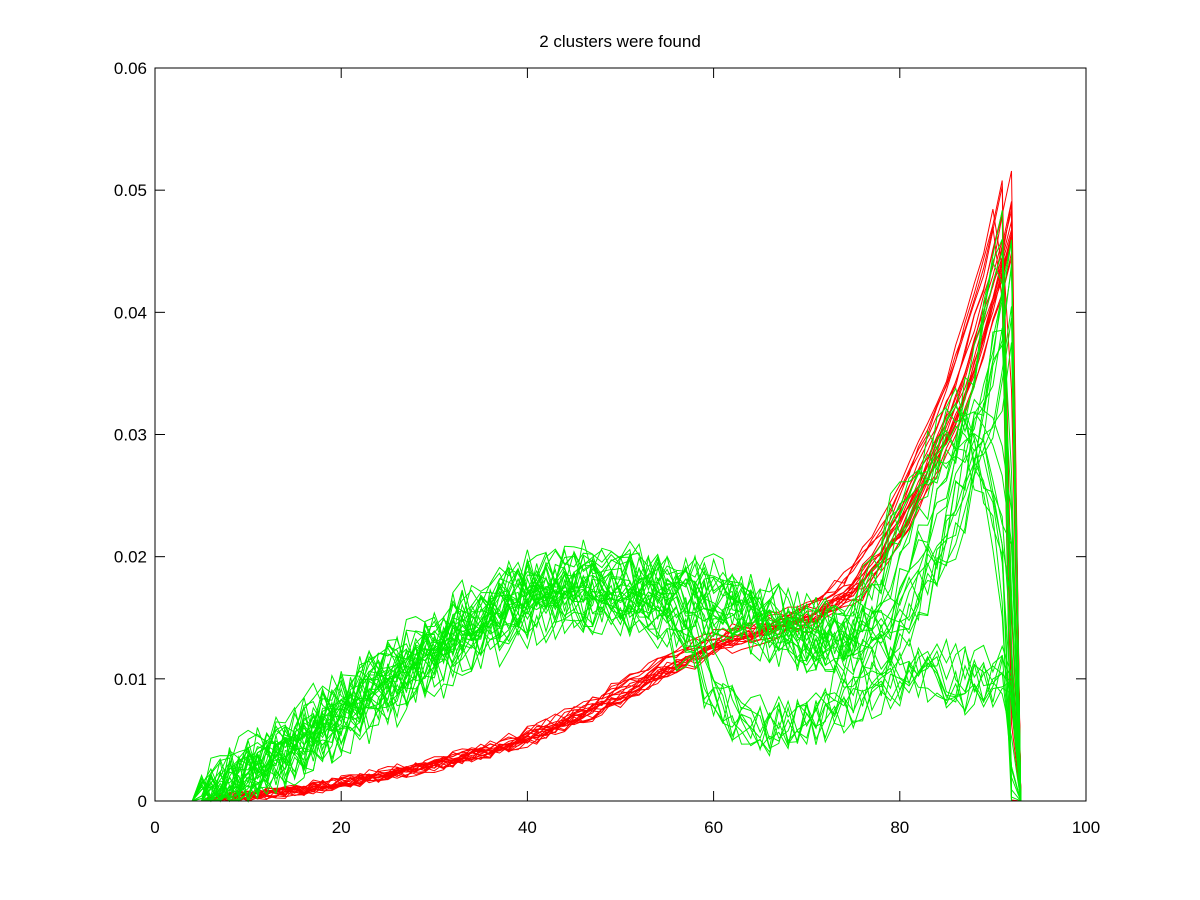  What do you see at coordinates (899, 827) in the screenshot?
I see `x-tick-label: 80` at bounding box center [899, 827].